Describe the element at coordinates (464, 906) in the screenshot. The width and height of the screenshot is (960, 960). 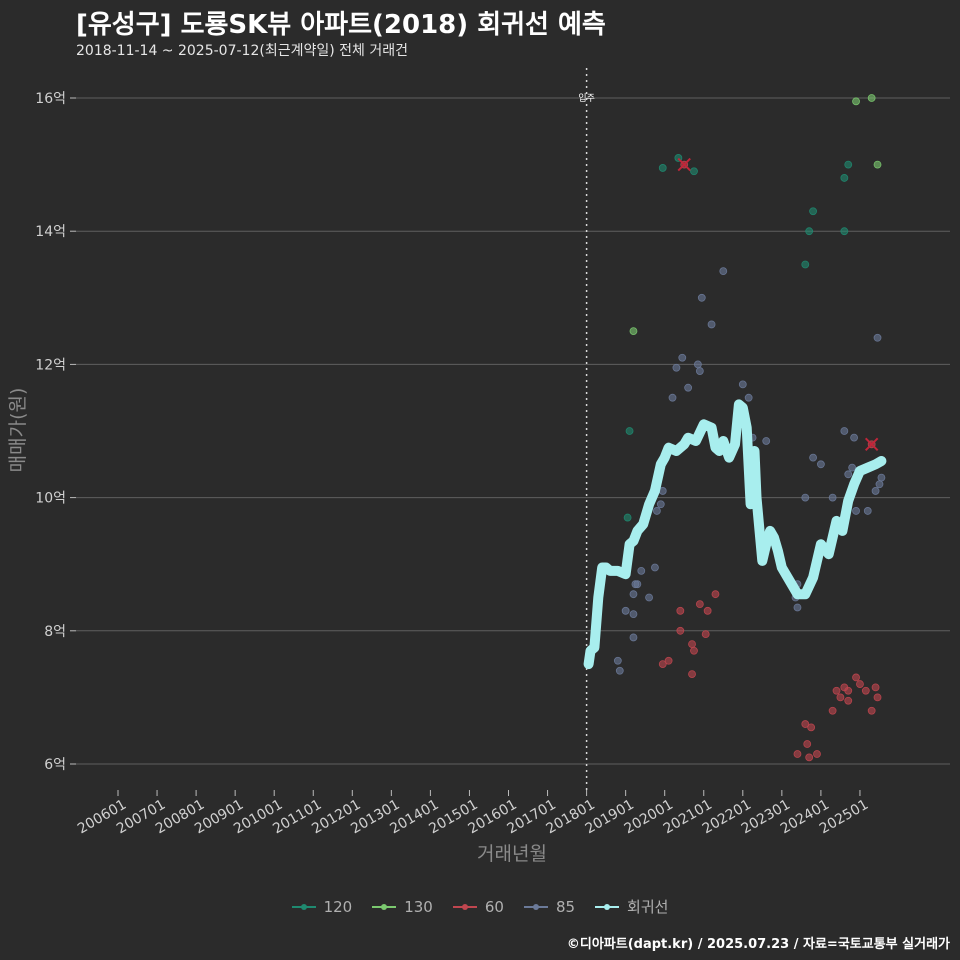
I see `legend-key-60-icon` at that location.